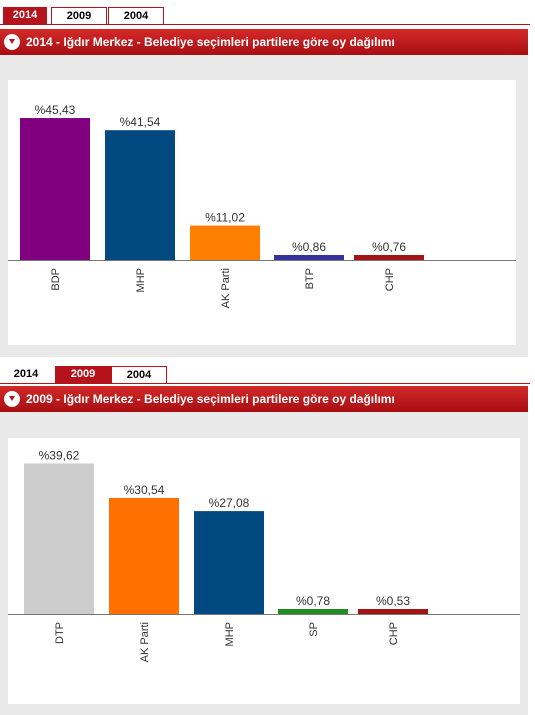  I want to click on data-label: %27,08, so click(229, 503).